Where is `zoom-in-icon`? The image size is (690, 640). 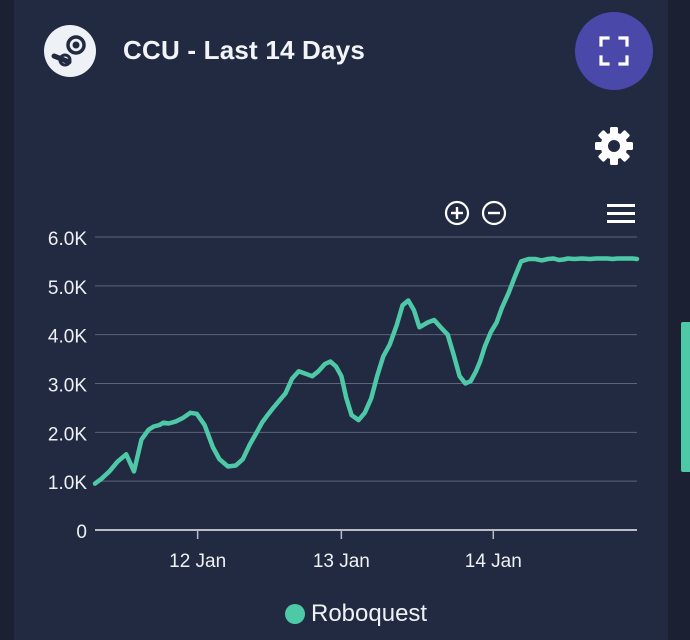
zoom-in-icon is located at coordinates (457, 213).